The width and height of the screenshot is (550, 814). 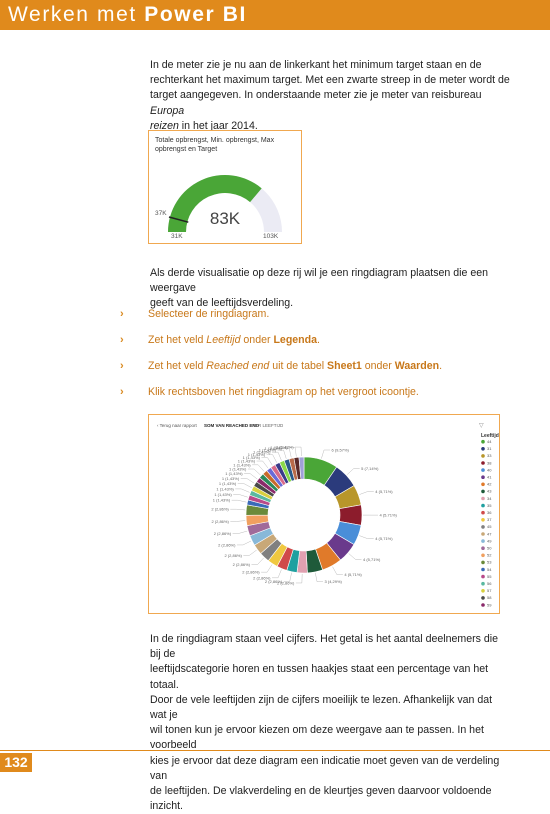 What do you see at coordinates (127, 15) in the screenshot?
I see `header-title: Werken met Power BI` at bounding box center [127, 15].